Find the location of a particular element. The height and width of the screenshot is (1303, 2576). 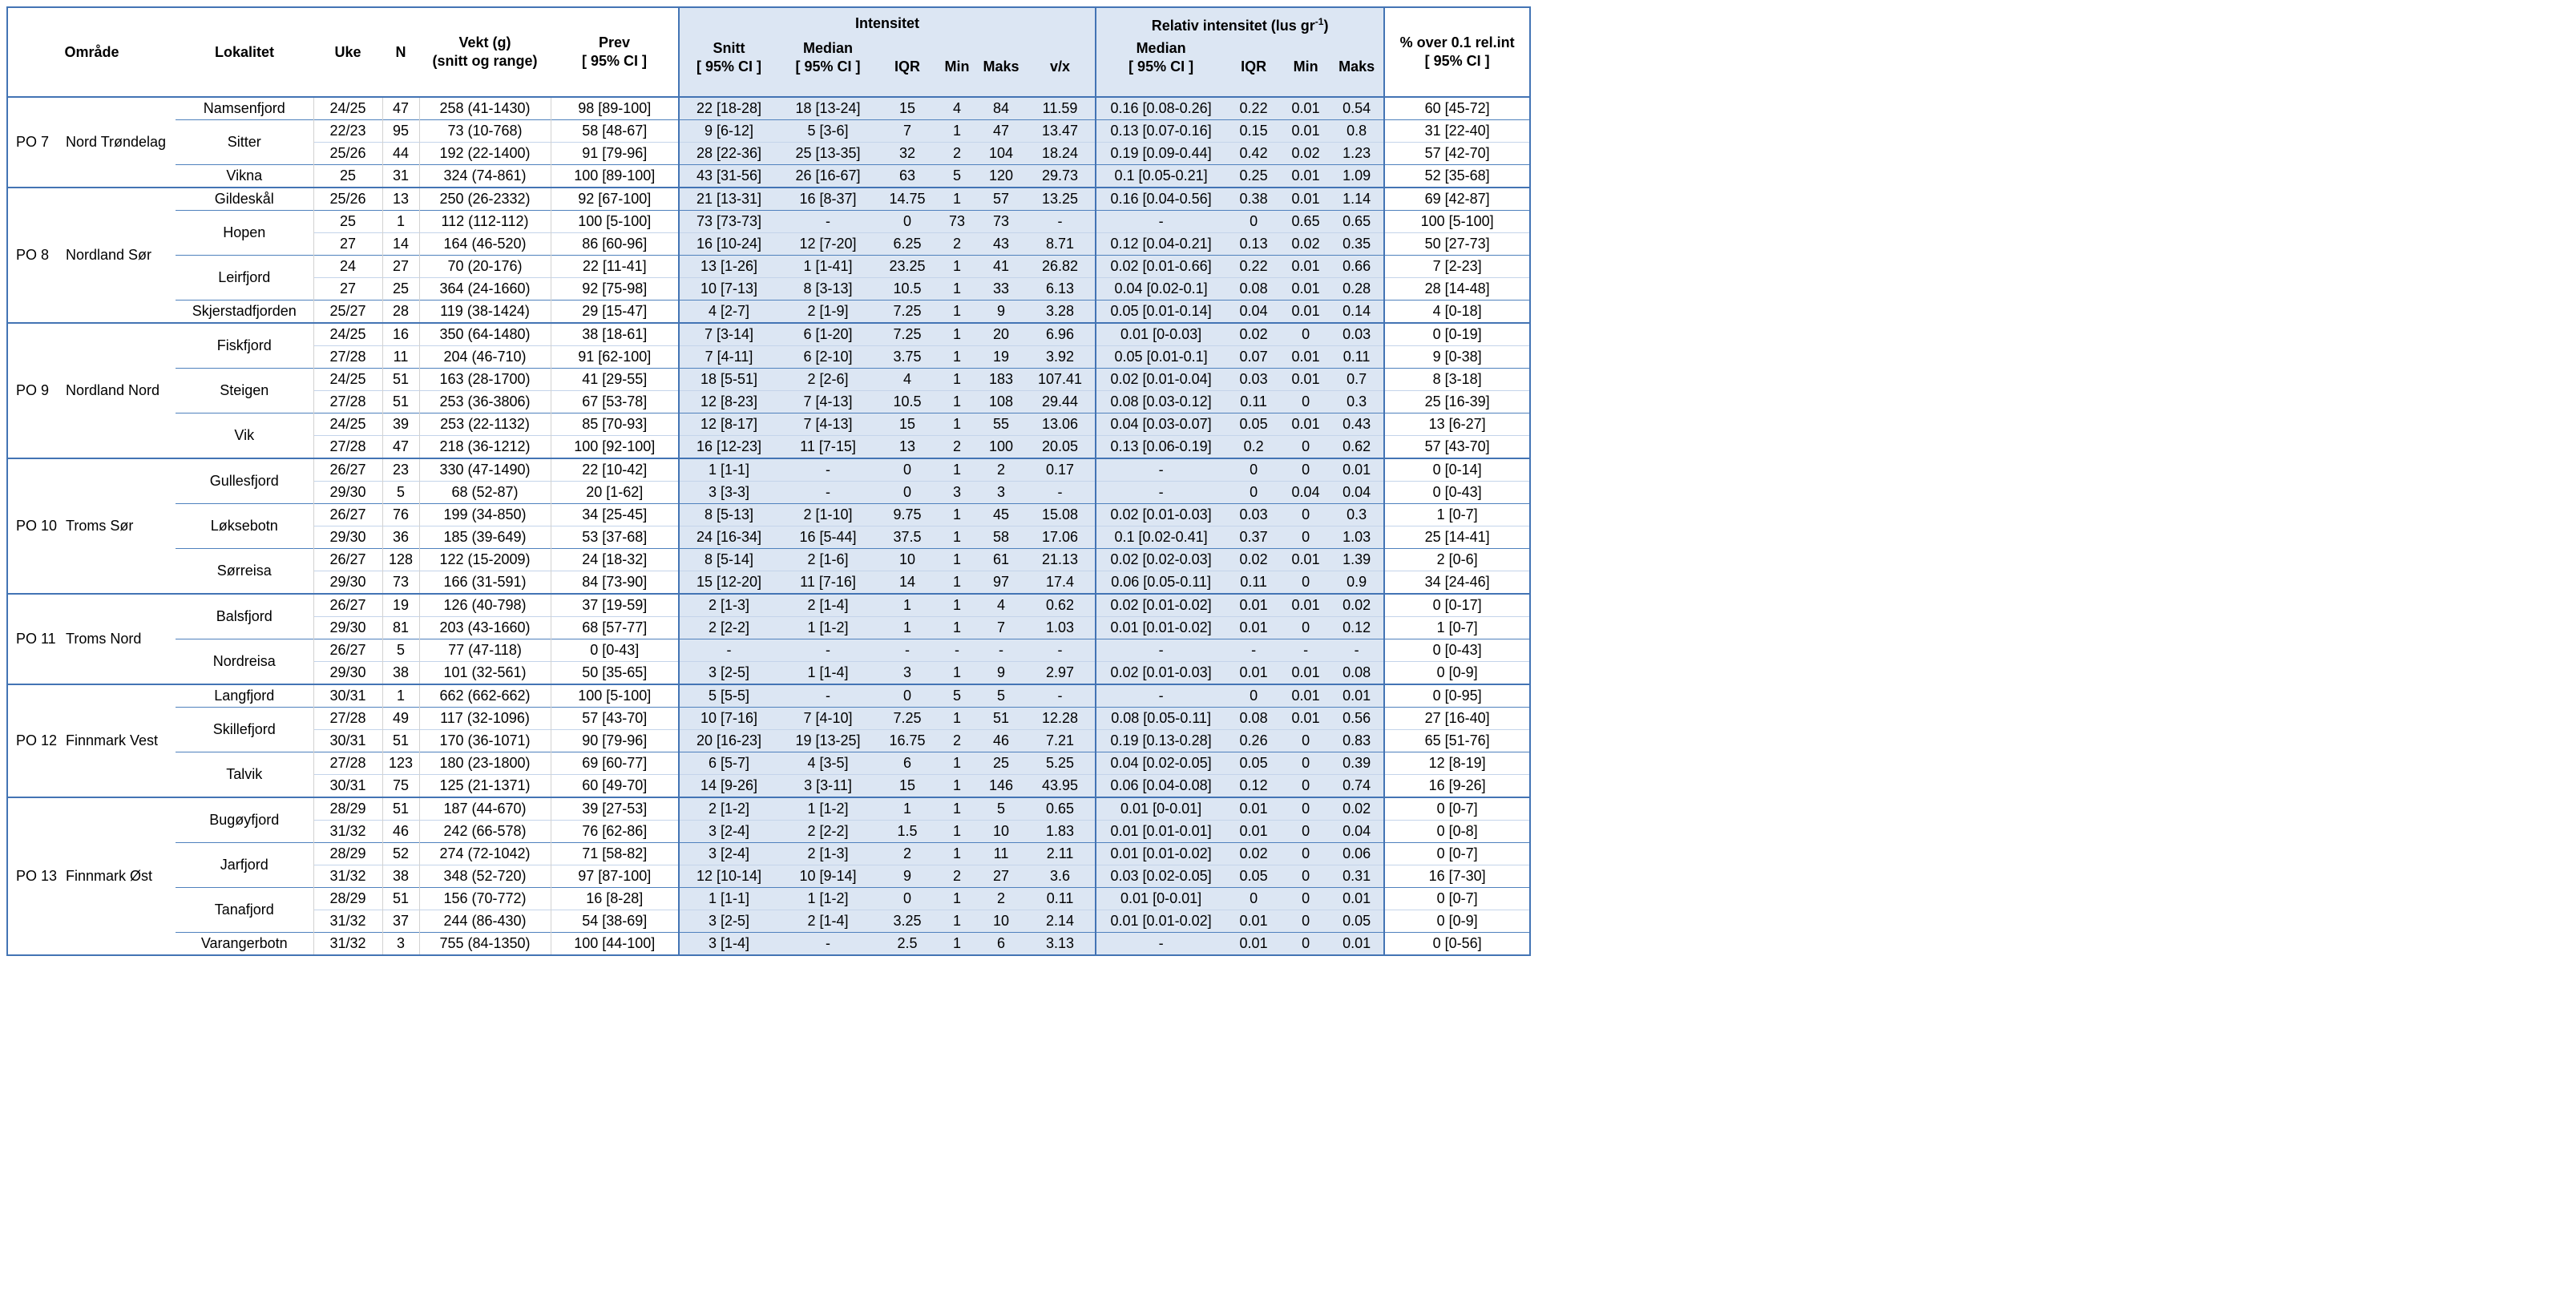

cell-omrade: PO 7 Nord Trøndelag is located at coordinates (91, 142).